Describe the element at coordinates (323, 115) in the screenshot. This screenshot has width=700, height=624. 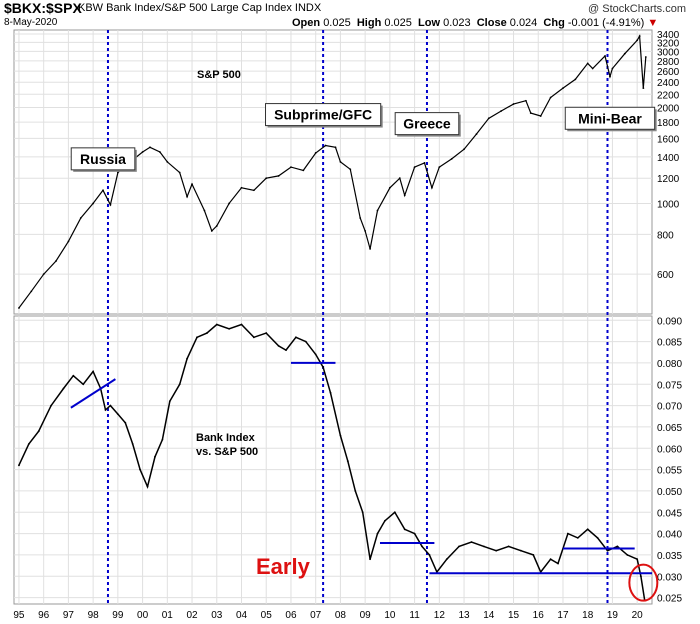
I see `event-box-label: Subprime/GFC` at that location.